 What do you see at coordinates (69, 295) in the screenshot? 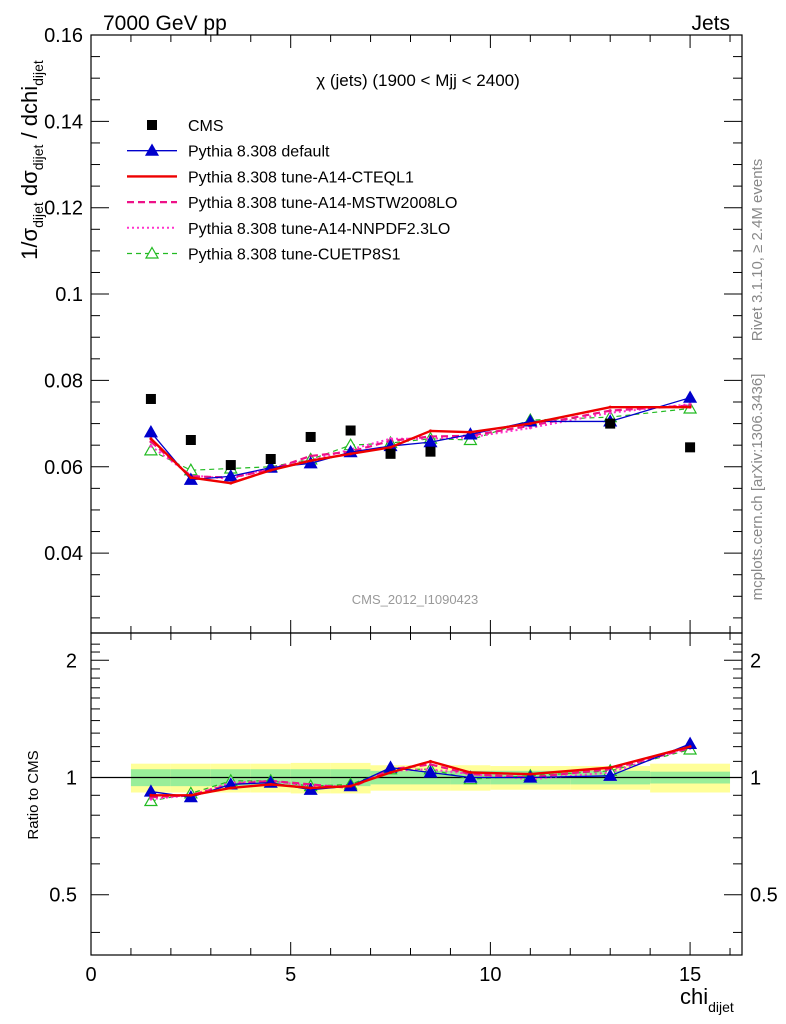
I see `y-tick-label: 0.1` at bounding box center [69, 295].